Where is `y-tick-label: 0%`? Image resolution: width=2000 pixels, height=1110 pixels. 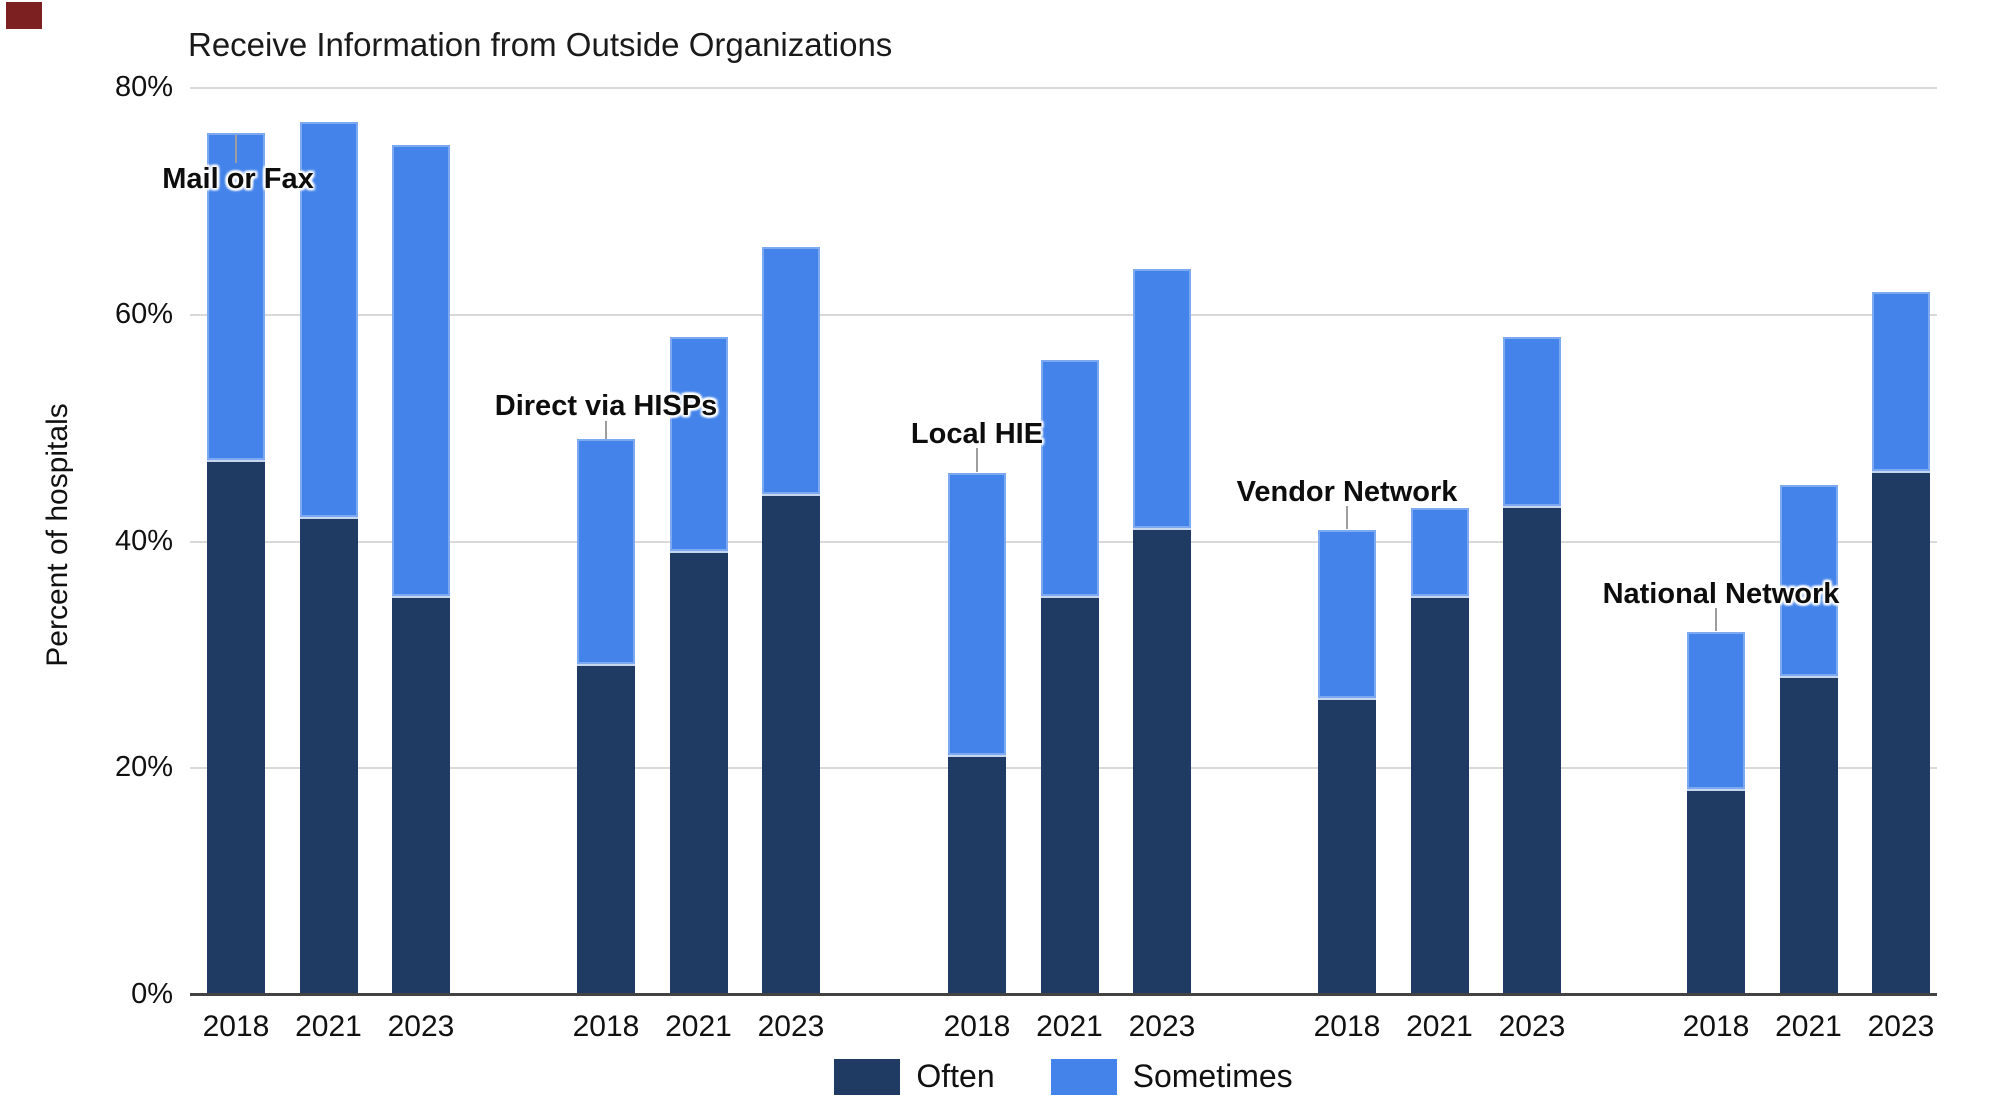 y-tick-label: 0% is located at coordinates (152, 994).